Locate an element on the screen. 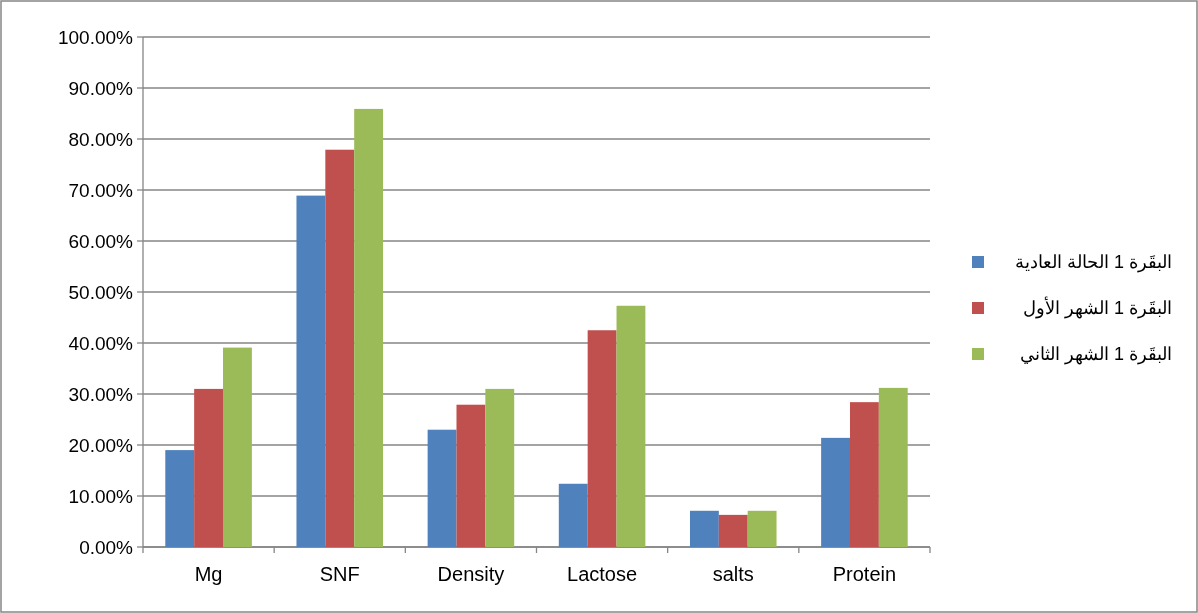 The height and width of the screenshot is (613, 1198). y-tick-label: 100.00% is located at coordinates (95, 37).